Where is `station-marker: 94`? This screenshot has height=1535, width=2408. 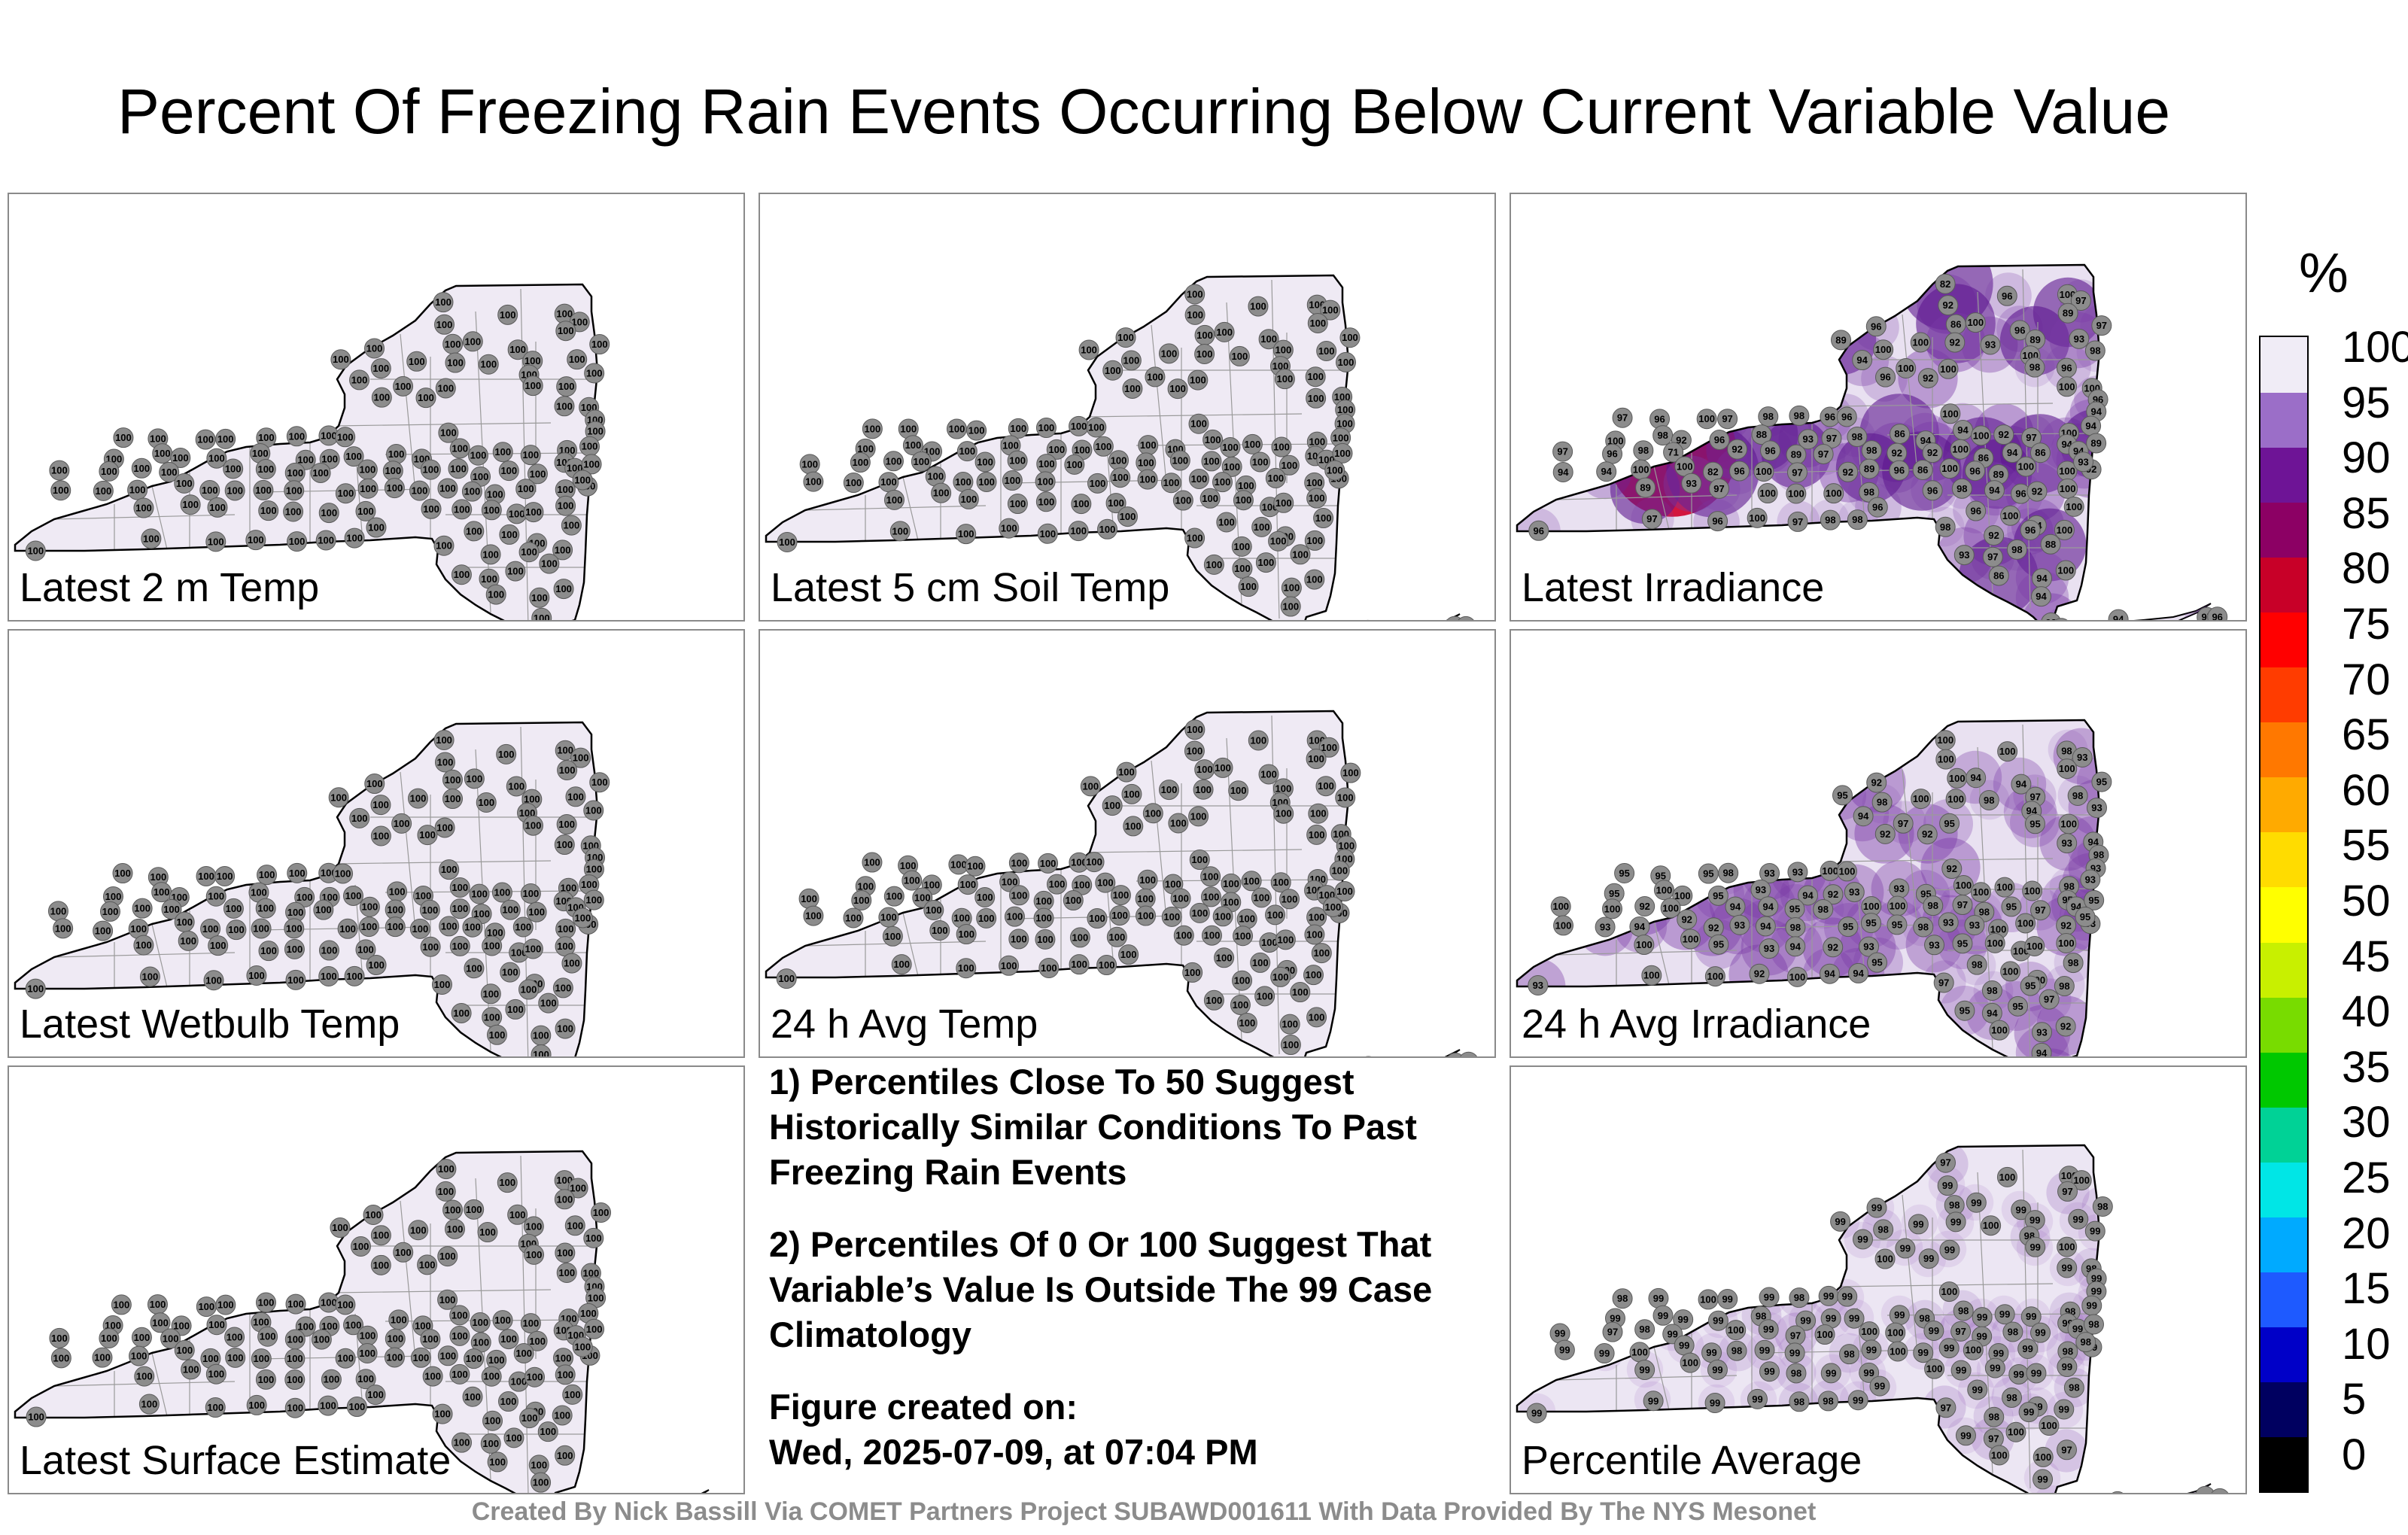 station-marker: 94 is located at coordinates (2012, 453).